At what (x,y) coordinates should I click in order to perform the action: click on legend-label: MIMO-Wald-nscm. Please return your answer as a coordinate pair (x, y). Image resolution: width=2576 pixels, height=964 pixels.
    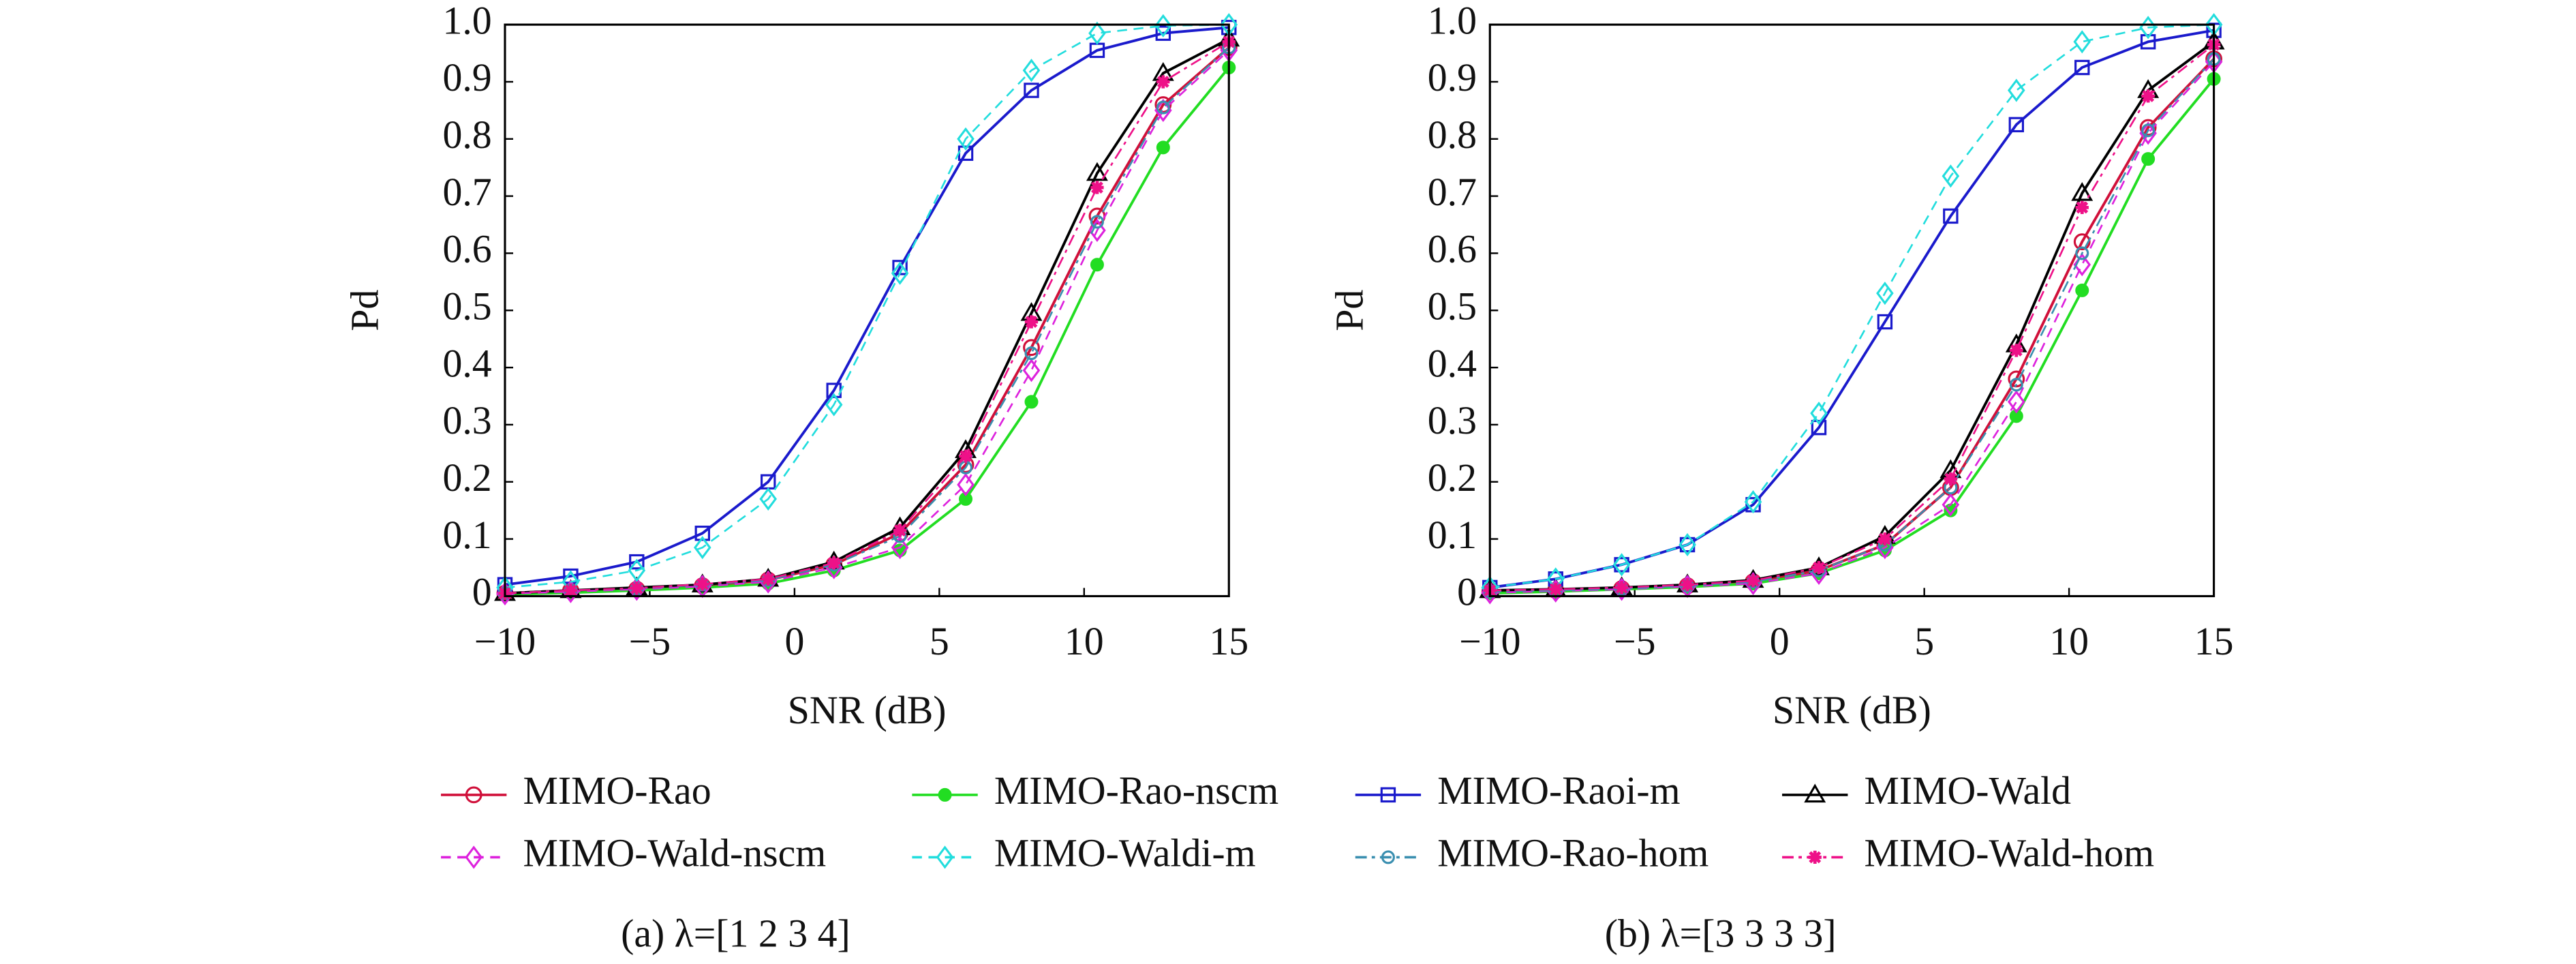
    Looking at the image, I should click on (674, 853).